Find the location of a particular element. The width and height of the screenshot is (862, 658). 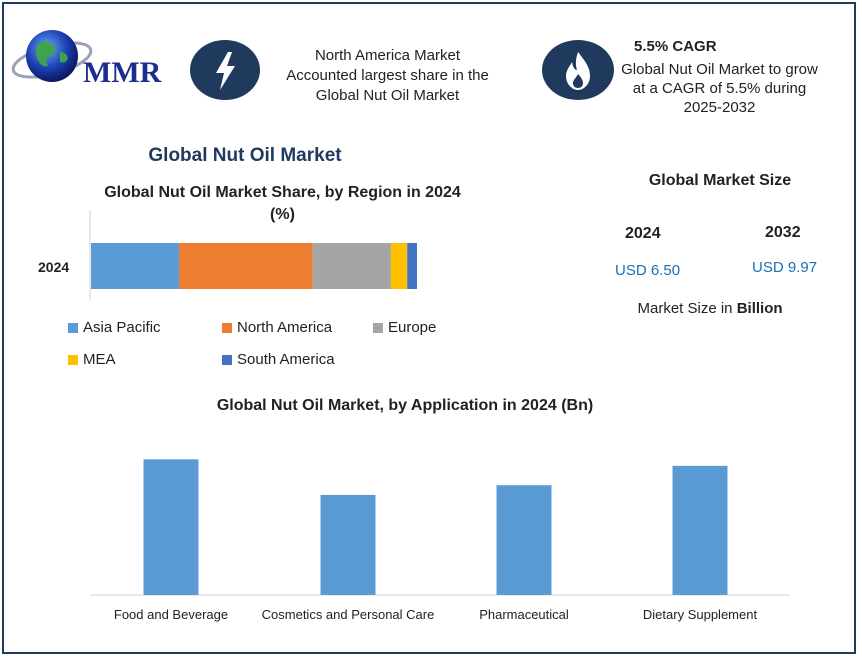

lightning-bolt-icon is located at coordinates (225, 71).